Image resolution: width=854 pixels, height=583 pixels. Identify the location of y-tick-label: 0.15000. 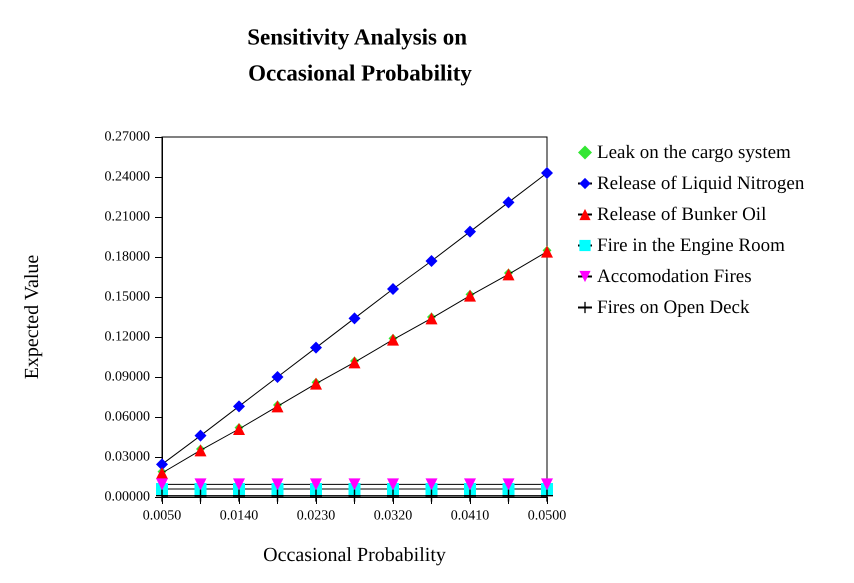
(127, 297).